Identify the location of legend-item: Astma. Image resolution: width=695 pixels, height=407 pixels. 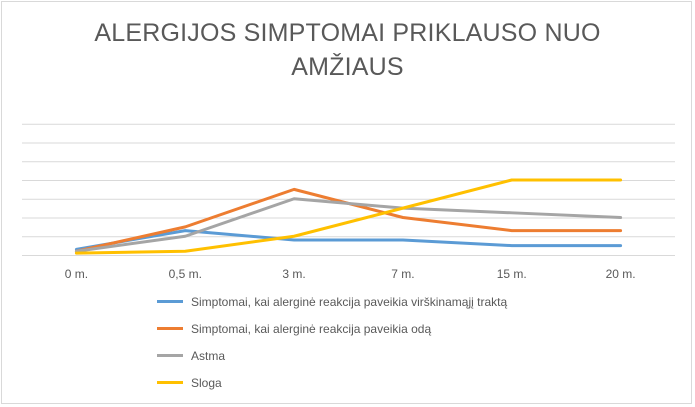
(332, 355).